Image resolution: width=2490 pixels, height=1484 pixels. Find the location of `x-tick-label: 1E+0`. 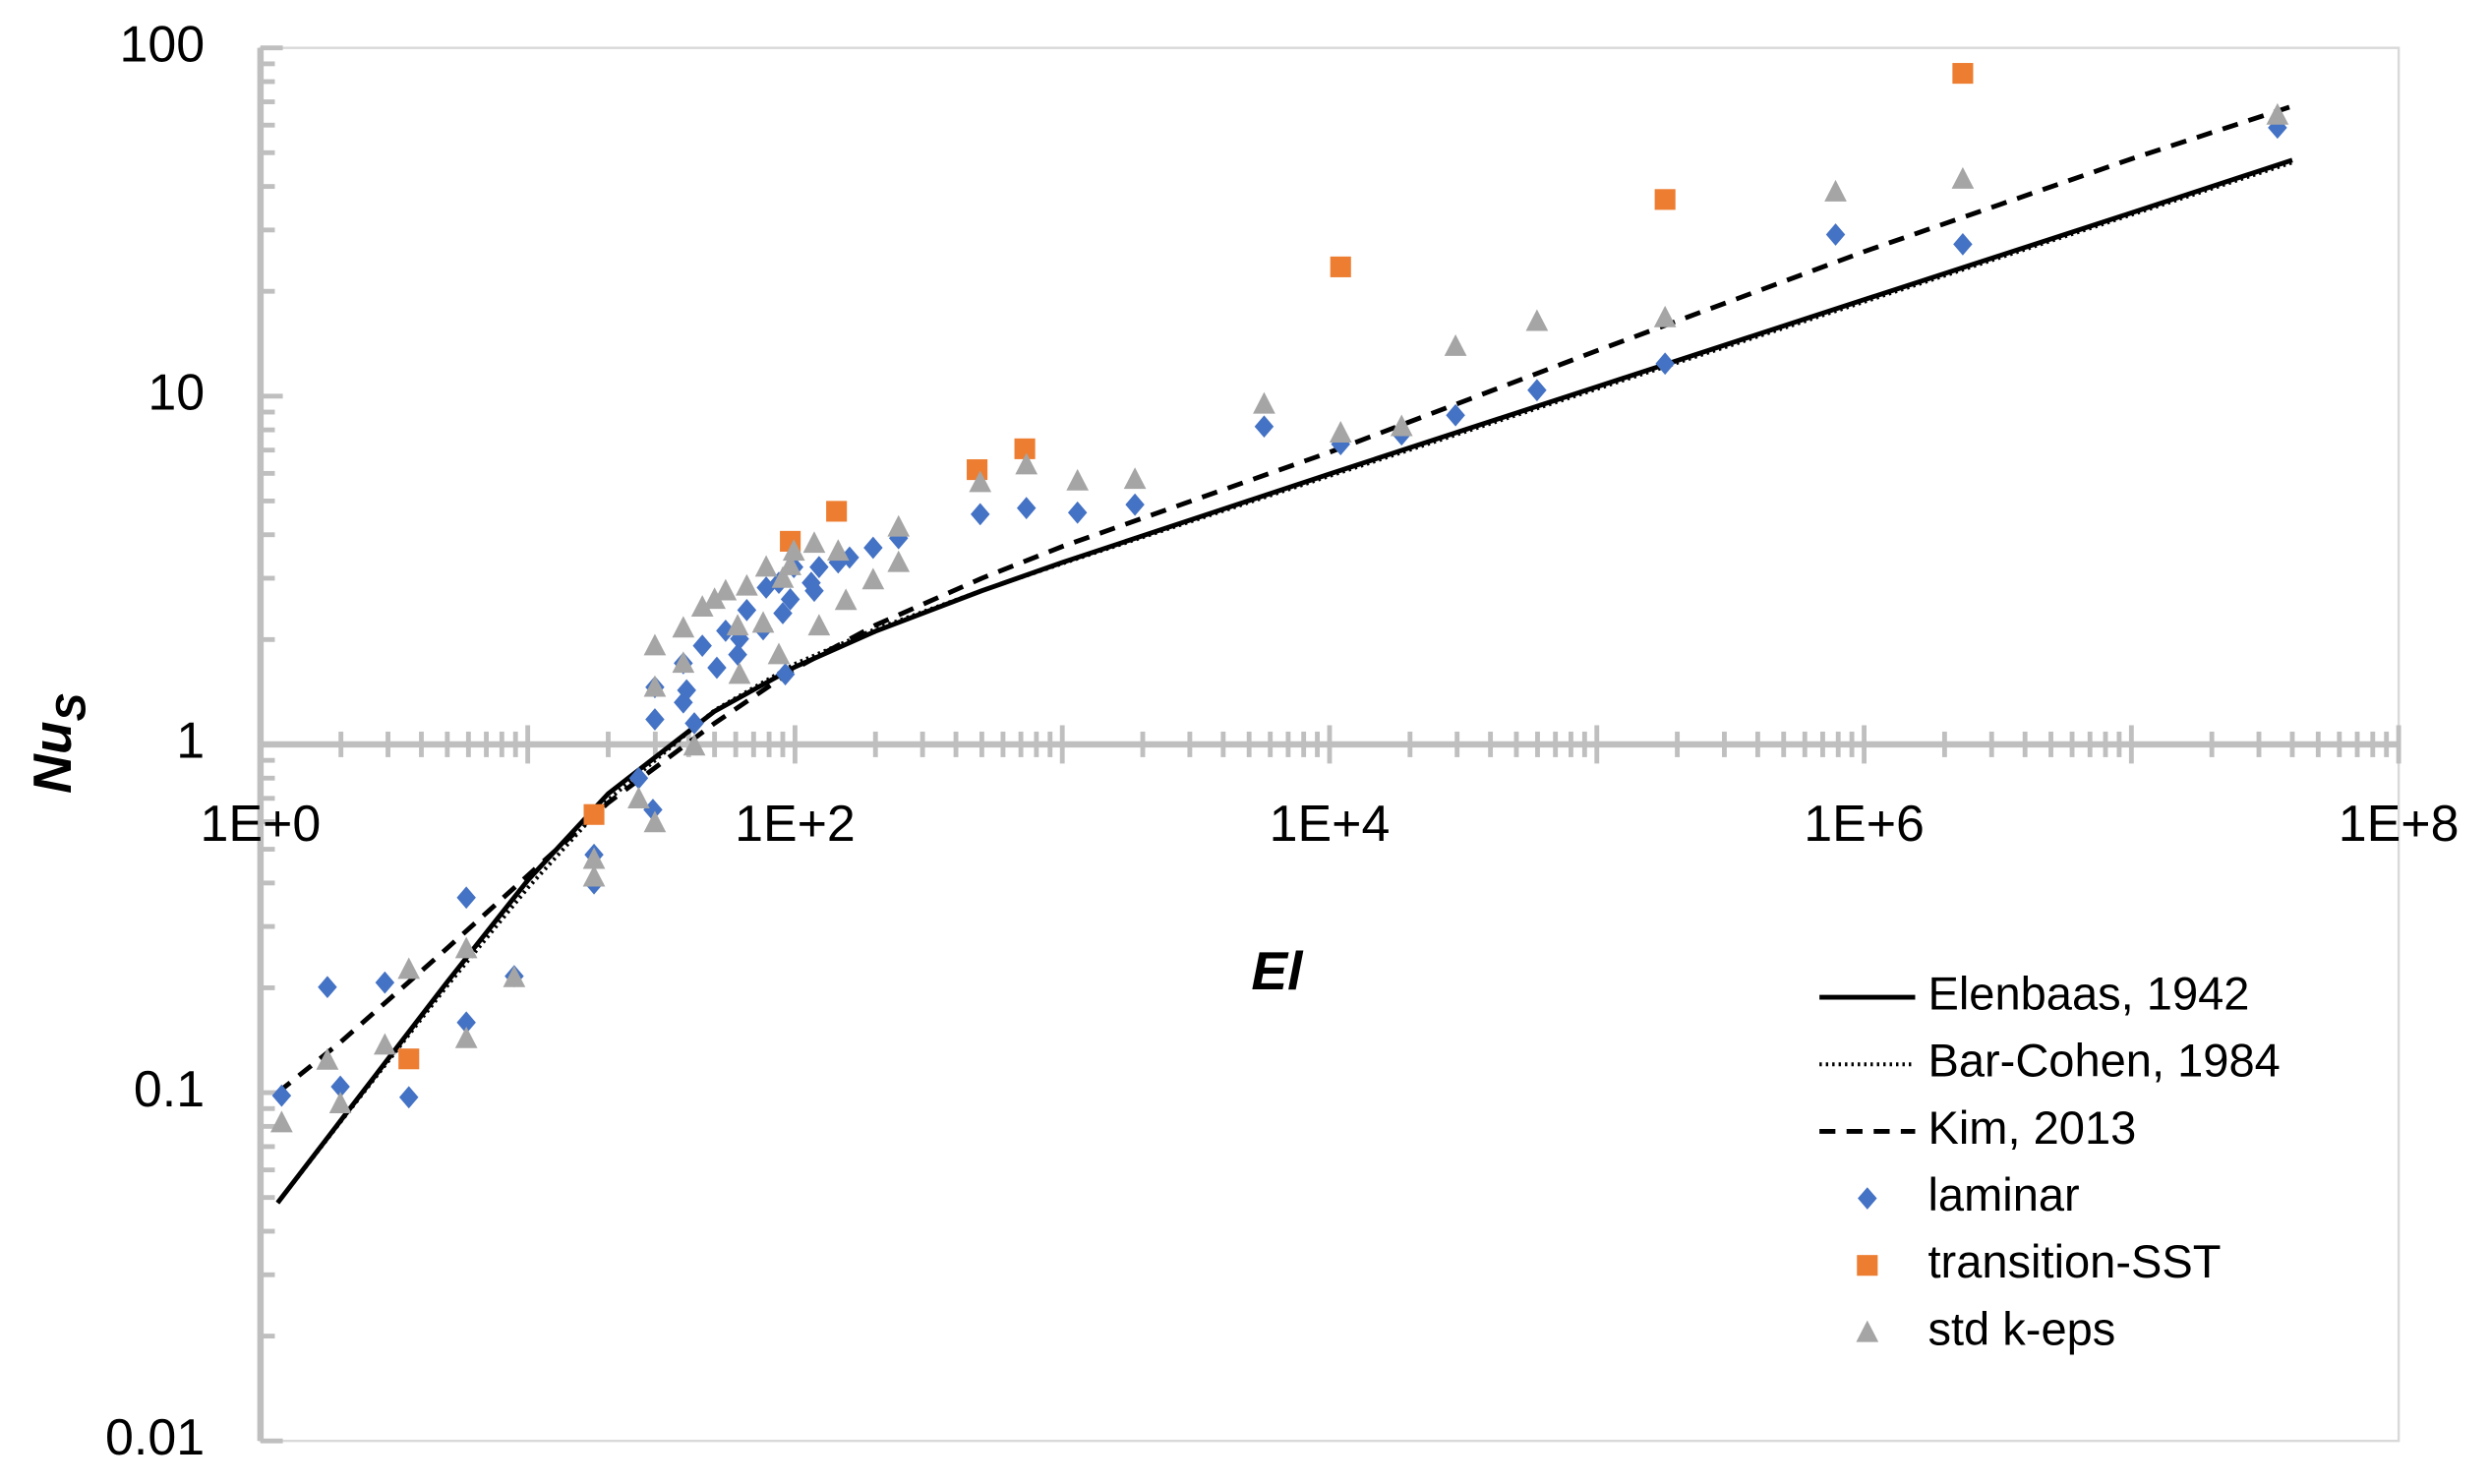

x-tick-label: 1E+0 is located at coordinates (261, 825).